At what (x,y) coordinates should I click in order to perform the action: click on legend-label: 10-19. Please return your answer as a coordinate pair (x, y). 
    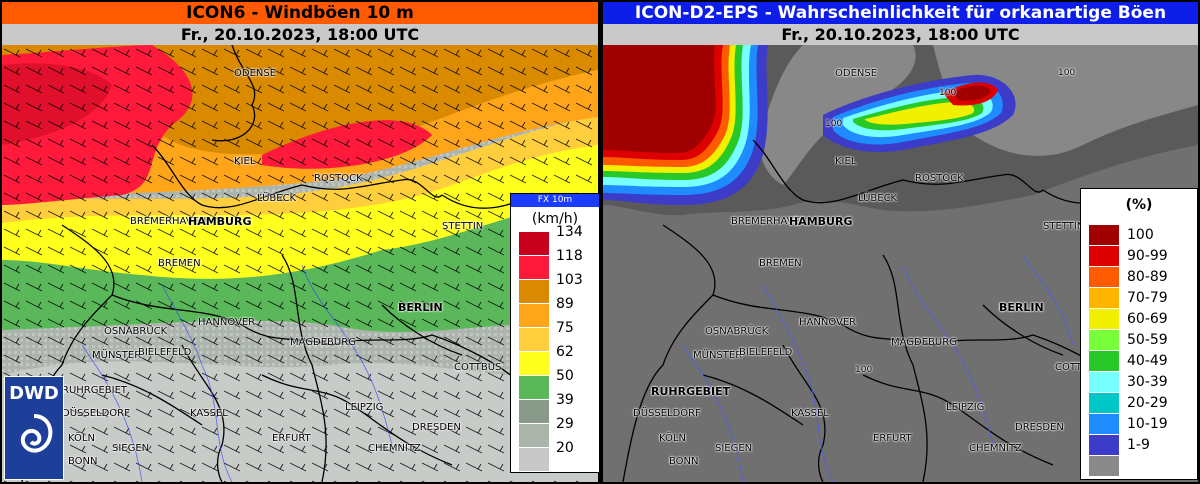
    Looking at the image, I should click on (1147, 424).